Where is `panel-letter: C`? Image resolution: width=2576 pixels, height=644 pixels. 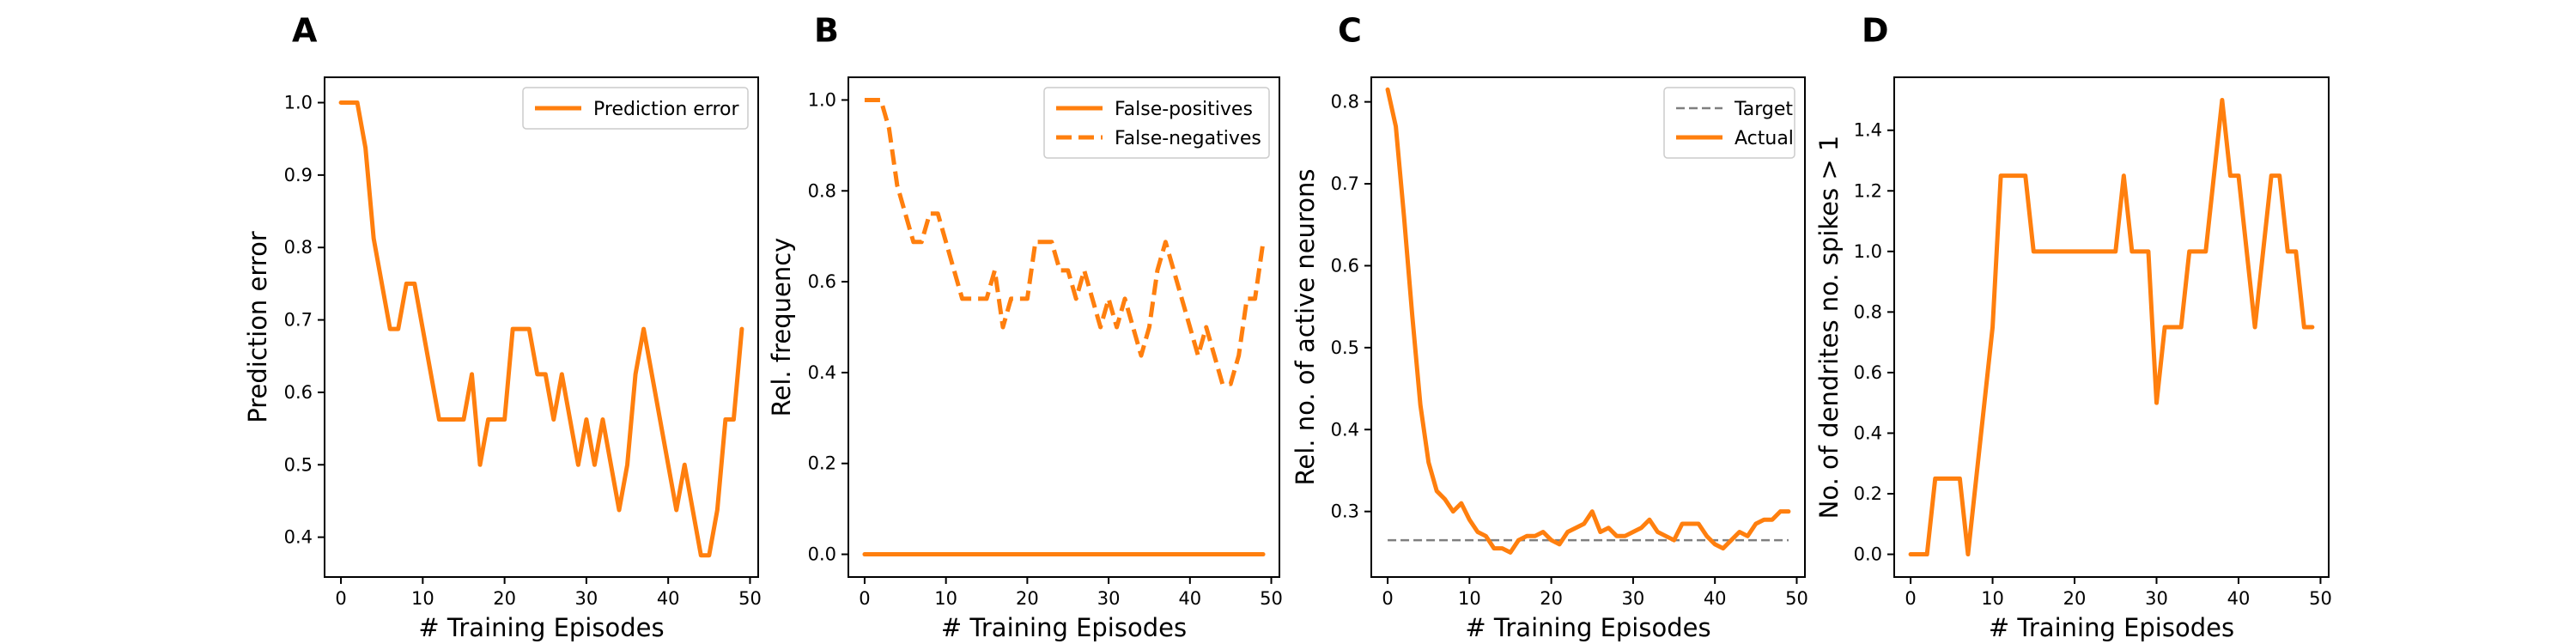
panel-letter: C is located at coordinates (1350, 31).